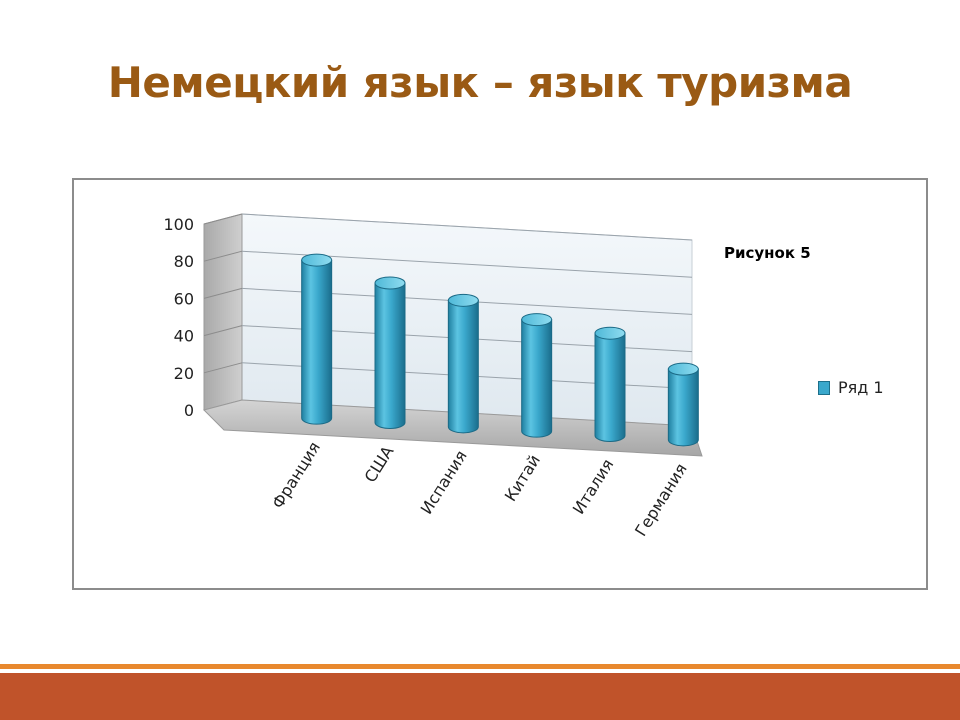 The width and height of the screenshot is (960, 720). I want to click on y-tick-label: 0, so click(189, 410).